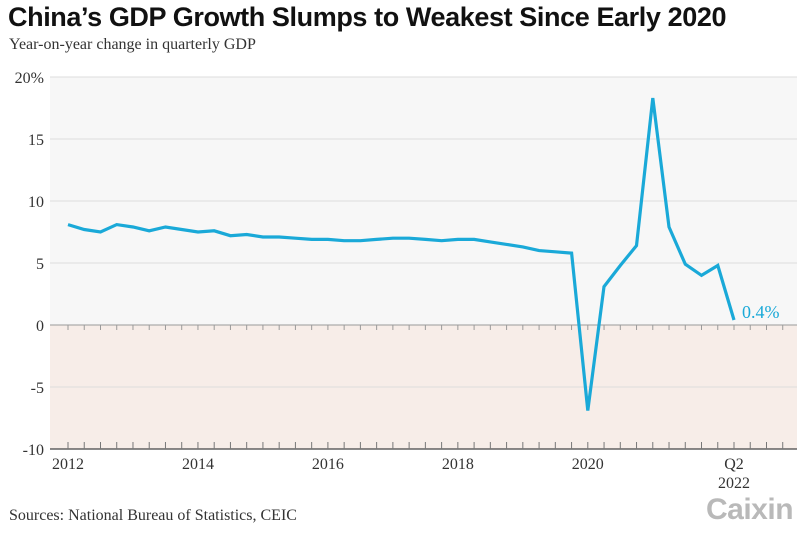  What do you see at coordinates (132, 44) in the screenshot?
I see `chart-subtitle: Year-on-year change in quarterly GDP` at bounding box center [132, 44].